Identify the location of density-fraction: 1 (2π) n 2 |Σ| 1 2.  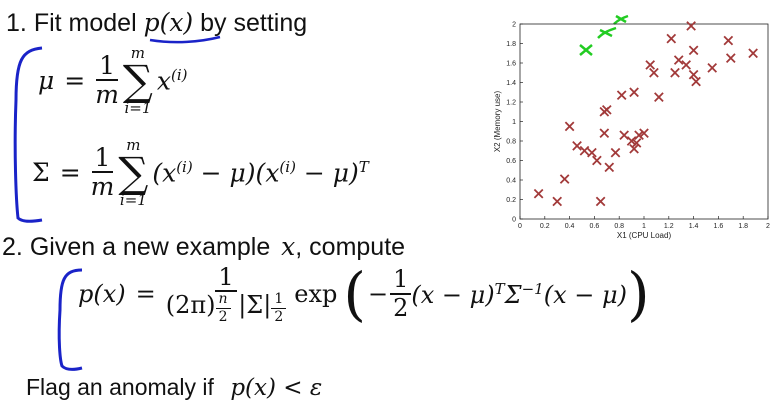
(226, 294).